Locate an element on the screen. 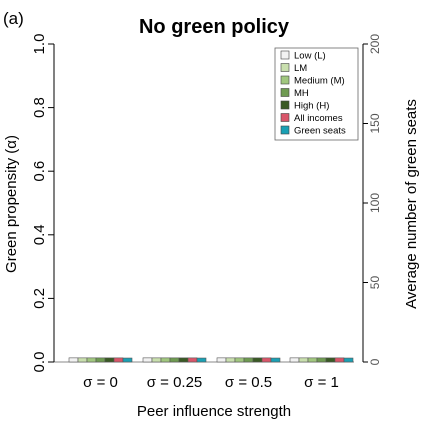 This screenshot has height=426, width=427. legend-label: Medium (M) is located at coordinates (319, 81).